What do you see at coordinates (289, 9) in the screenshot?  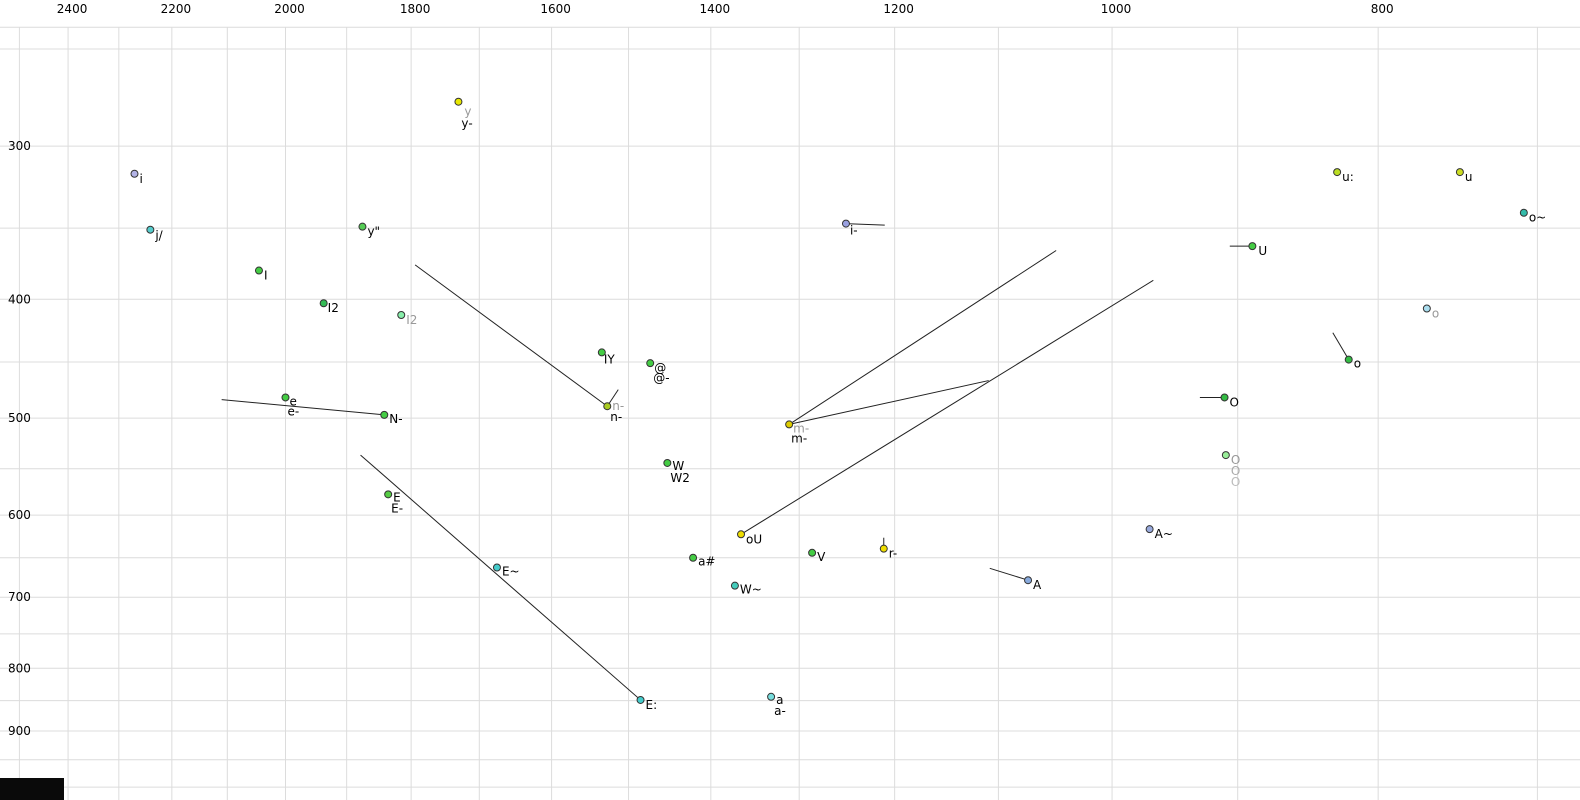 I see `x-axis-tick-label: 2000` at bounding box center [289, 9].